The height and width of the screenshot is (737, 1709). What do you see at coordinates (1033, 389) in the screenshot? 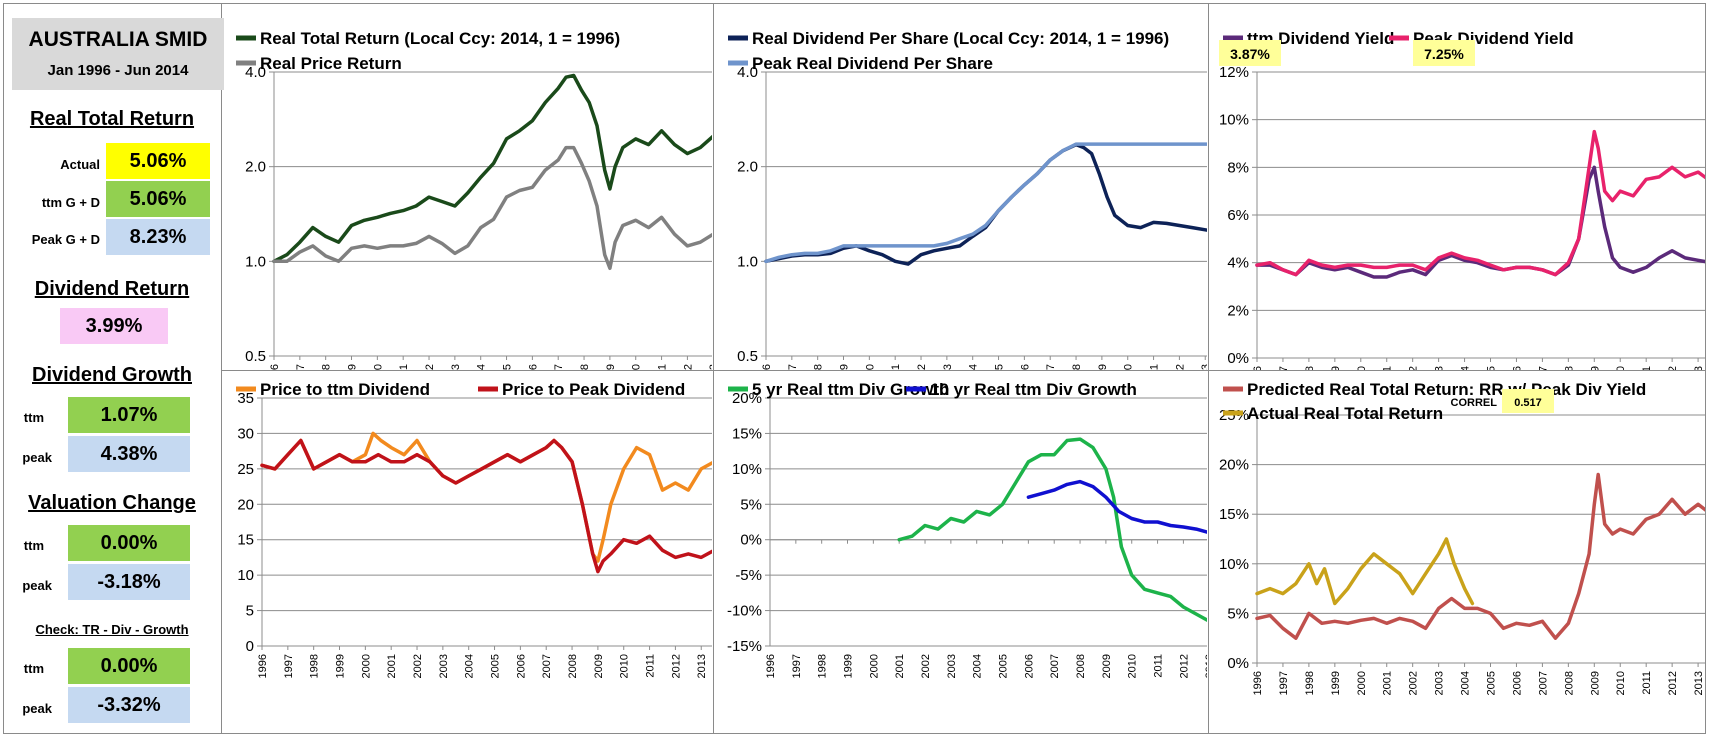
I see `legend-label: 10 yr Real ttm Div Growth` at bounding box center [1033, 389].